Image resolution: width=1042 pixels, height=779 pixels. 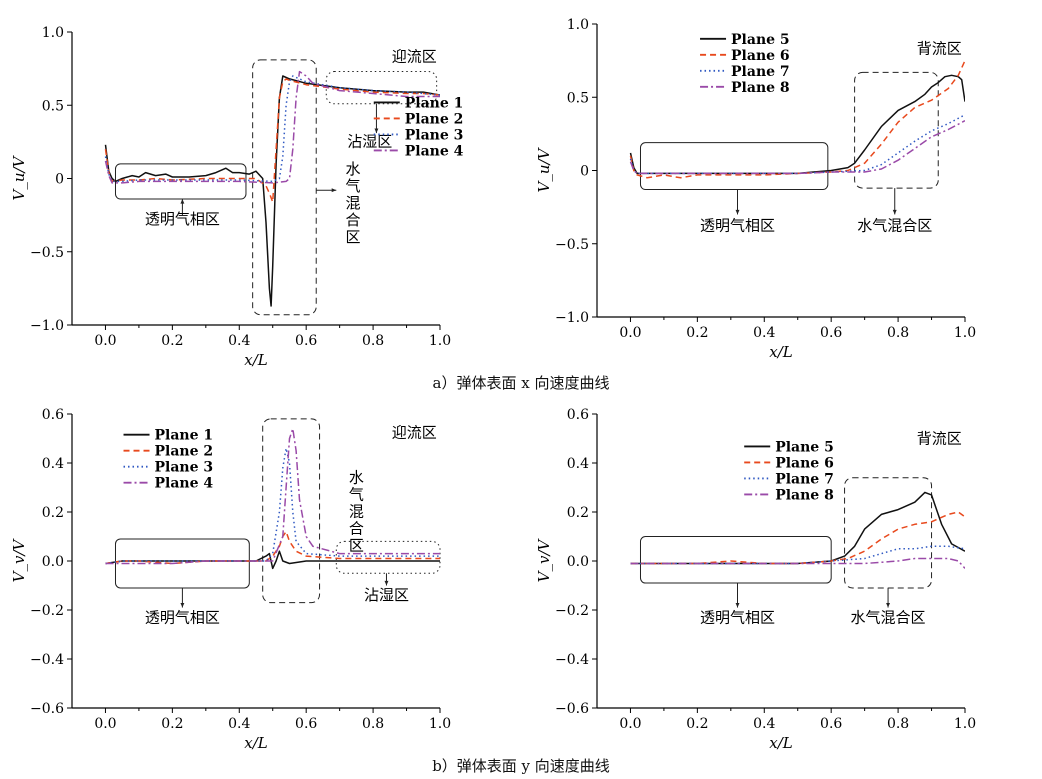 What do you see at coordinates (184, 484) in the screenshot?
I see `legend-entry: Plane 4` at bounding box center [184, 484].